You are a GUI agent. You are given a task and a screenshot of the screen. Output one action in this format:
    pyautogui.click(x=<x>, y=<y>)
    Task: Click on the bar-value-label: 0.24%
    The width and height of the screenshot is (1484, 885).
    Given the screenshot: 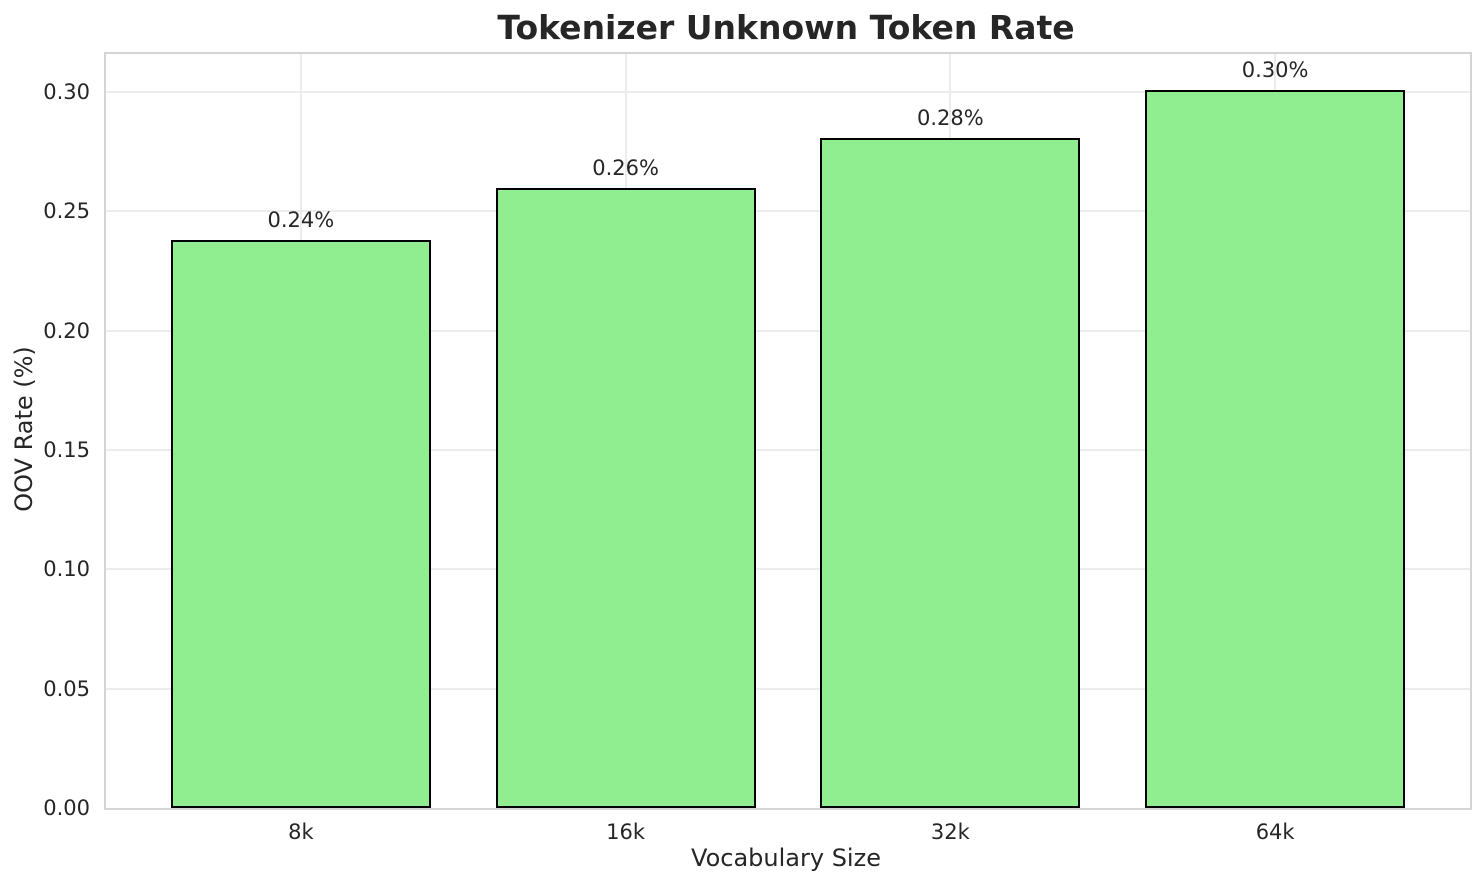 What is the action you would take?
    pyautogui.click(x=301, y=220)
    